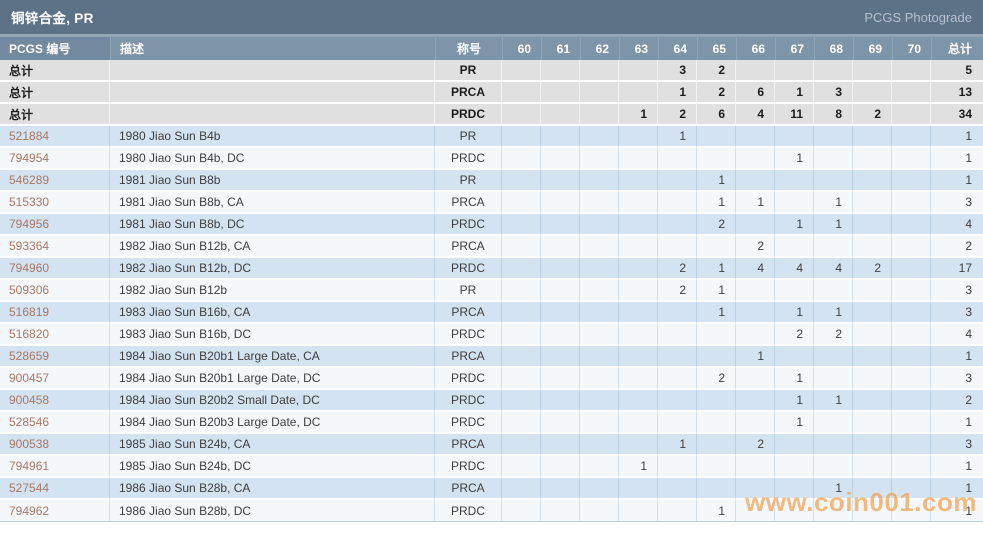 This screenshot has width=983, height=535. Describe the element at coordinates (272, 115) in the screenshot. I see `summary-description` at that location.